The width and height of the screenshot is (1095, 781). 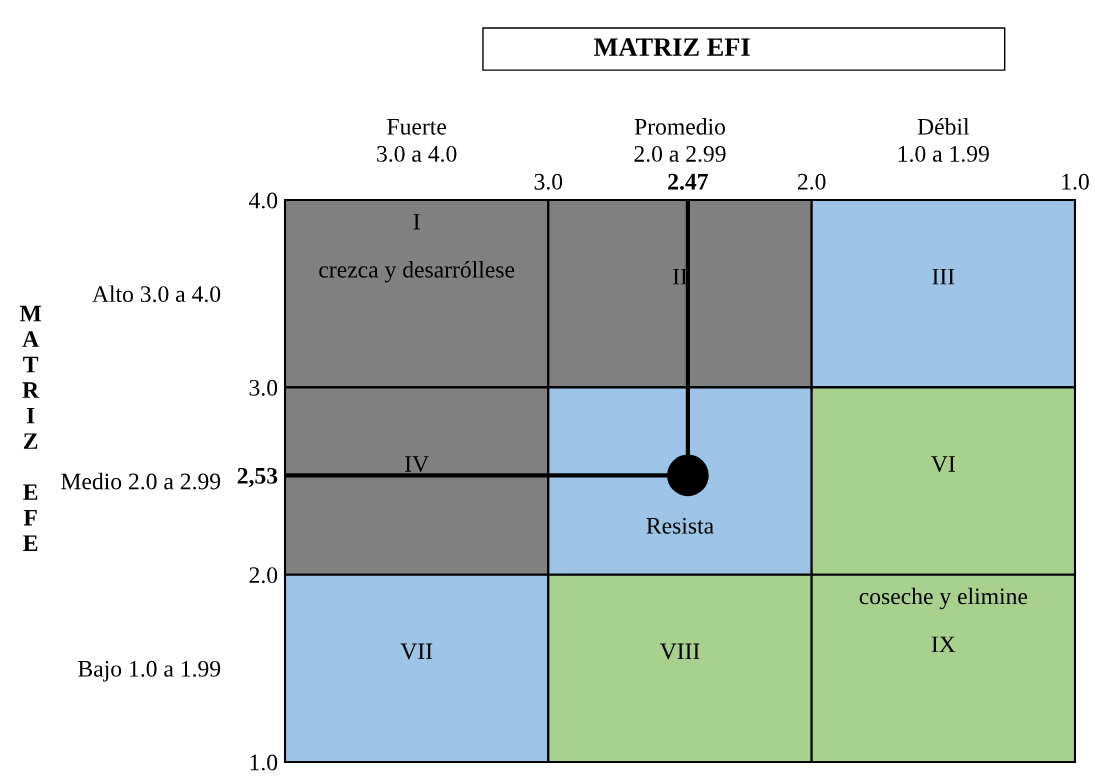 What do you see at coordinates (680, 525) in the screenshot?
I see `text: Resista` at bounding box center [680, 525].